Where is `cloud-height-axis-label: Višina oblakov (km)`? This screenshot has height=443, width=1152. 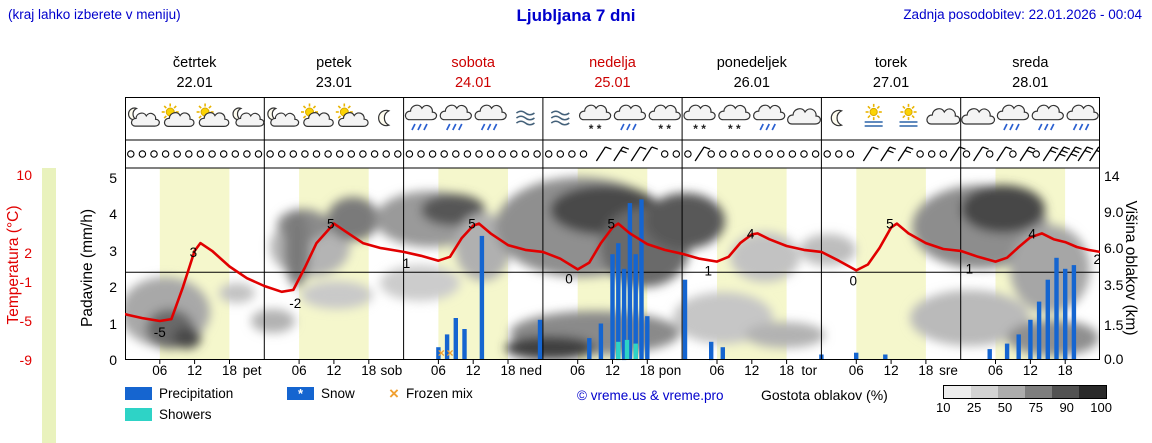 cloud-height-axis-label: Višina oblakov (km) is located at coordinates (1130, 268).